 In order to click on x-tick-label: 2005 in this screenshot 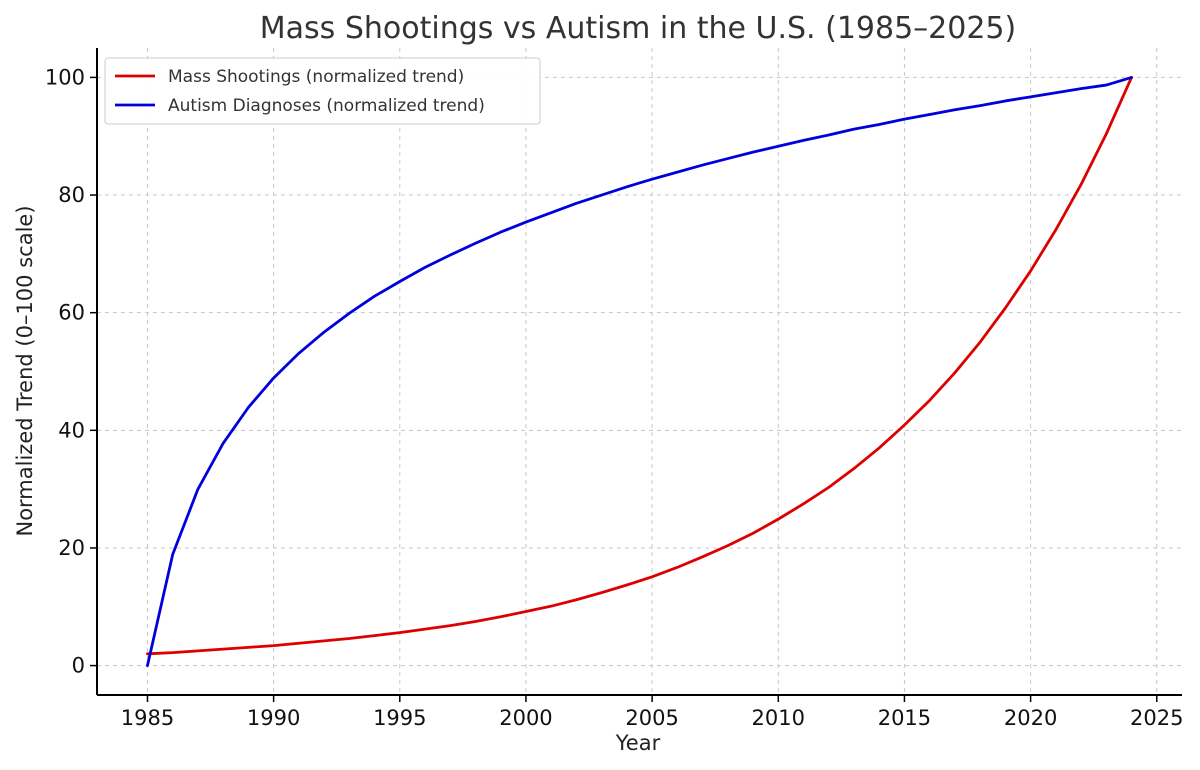, I will do `click(651, 718)`.